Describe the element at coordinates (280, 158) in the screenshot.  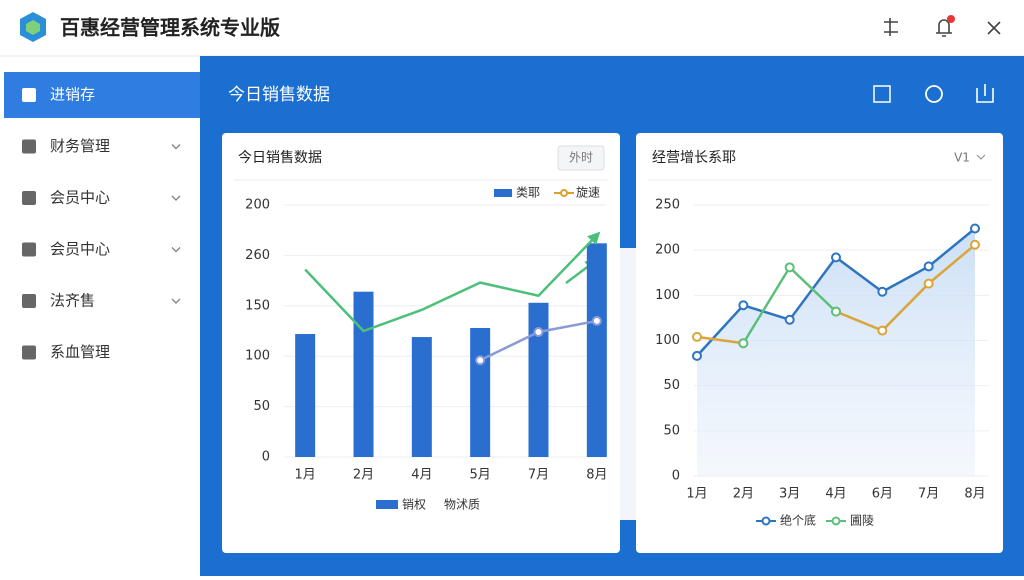
I see `card-title: 今日销售数据` at that location.